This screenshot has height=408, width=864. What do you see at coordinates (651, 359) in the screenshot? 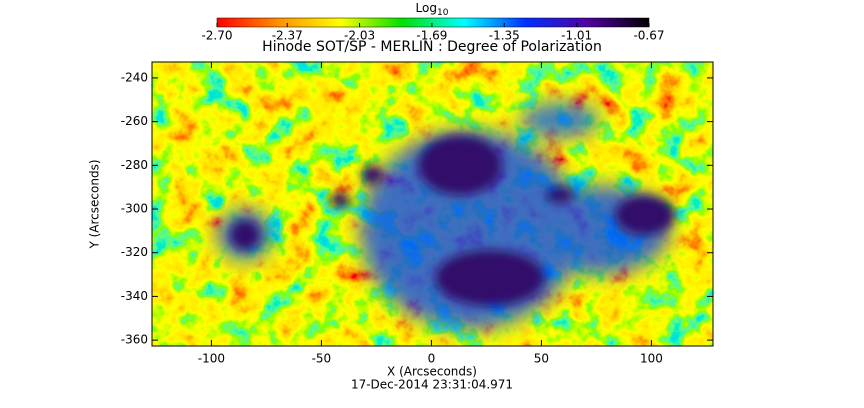
I see `x-tick-label: 100` at bounding box center [651, 359].